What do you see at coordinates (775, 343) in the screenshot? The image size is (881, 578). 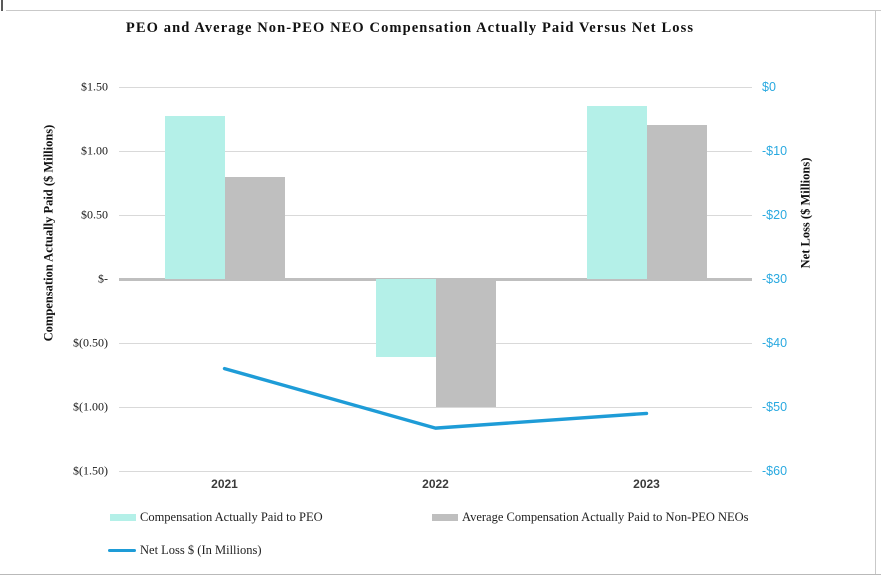 I see `right-tick-label: -$40` at bounding box center [775, 343].